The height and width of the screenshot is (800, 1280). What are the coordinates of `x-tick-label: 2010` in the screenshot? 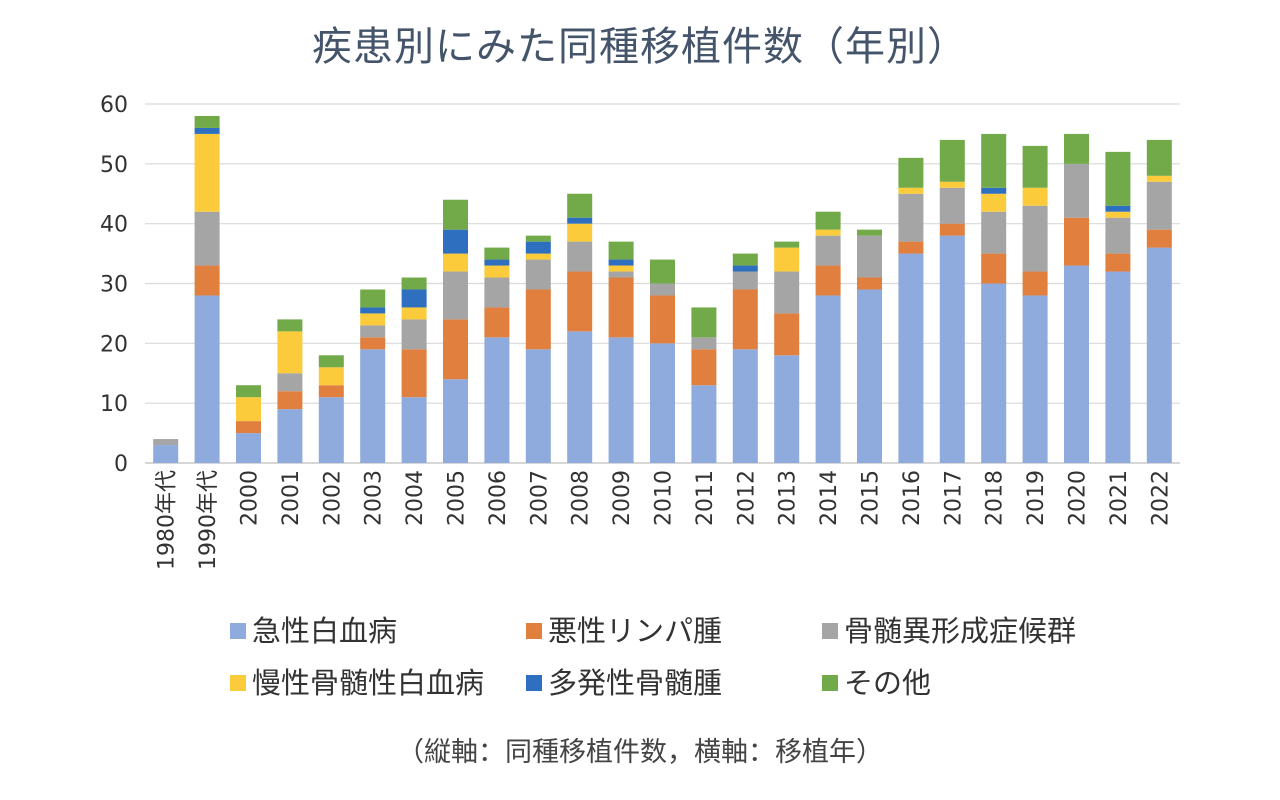 It's located at (664, 498).